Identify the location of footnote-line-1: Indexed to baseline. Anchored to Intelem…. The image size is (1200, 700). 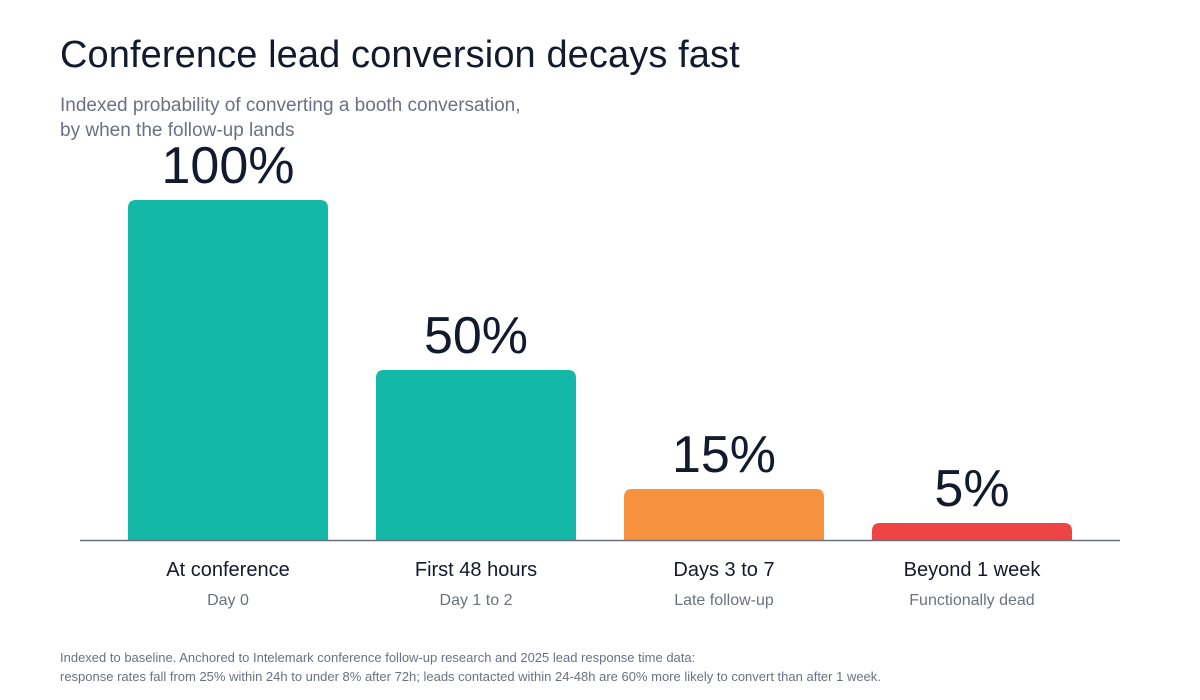
(378, 657).